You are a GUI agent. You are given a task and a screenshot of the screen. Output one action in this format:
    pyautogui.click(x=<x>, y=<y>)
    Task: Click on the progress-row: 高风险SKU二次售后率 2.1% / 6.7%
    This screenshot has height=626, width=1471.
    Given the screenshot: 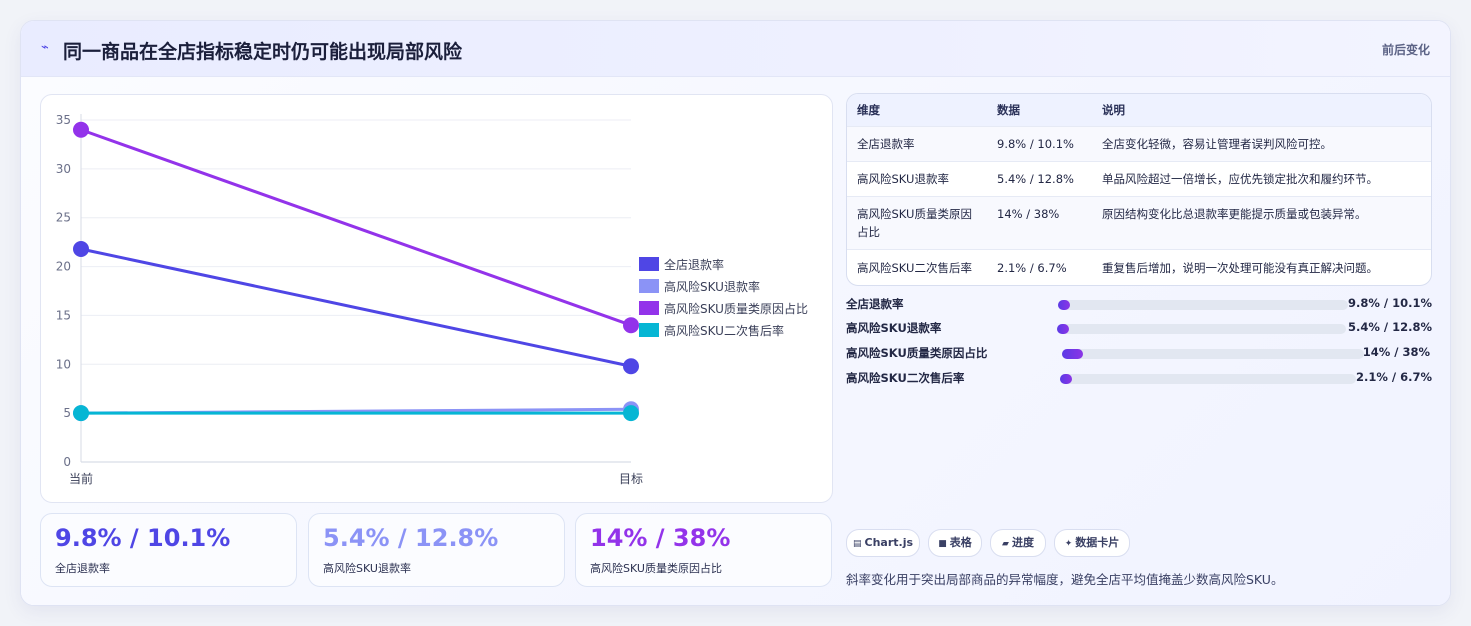 What is the action you would take?
    pyautogui.click(x=1139, y=378)
    